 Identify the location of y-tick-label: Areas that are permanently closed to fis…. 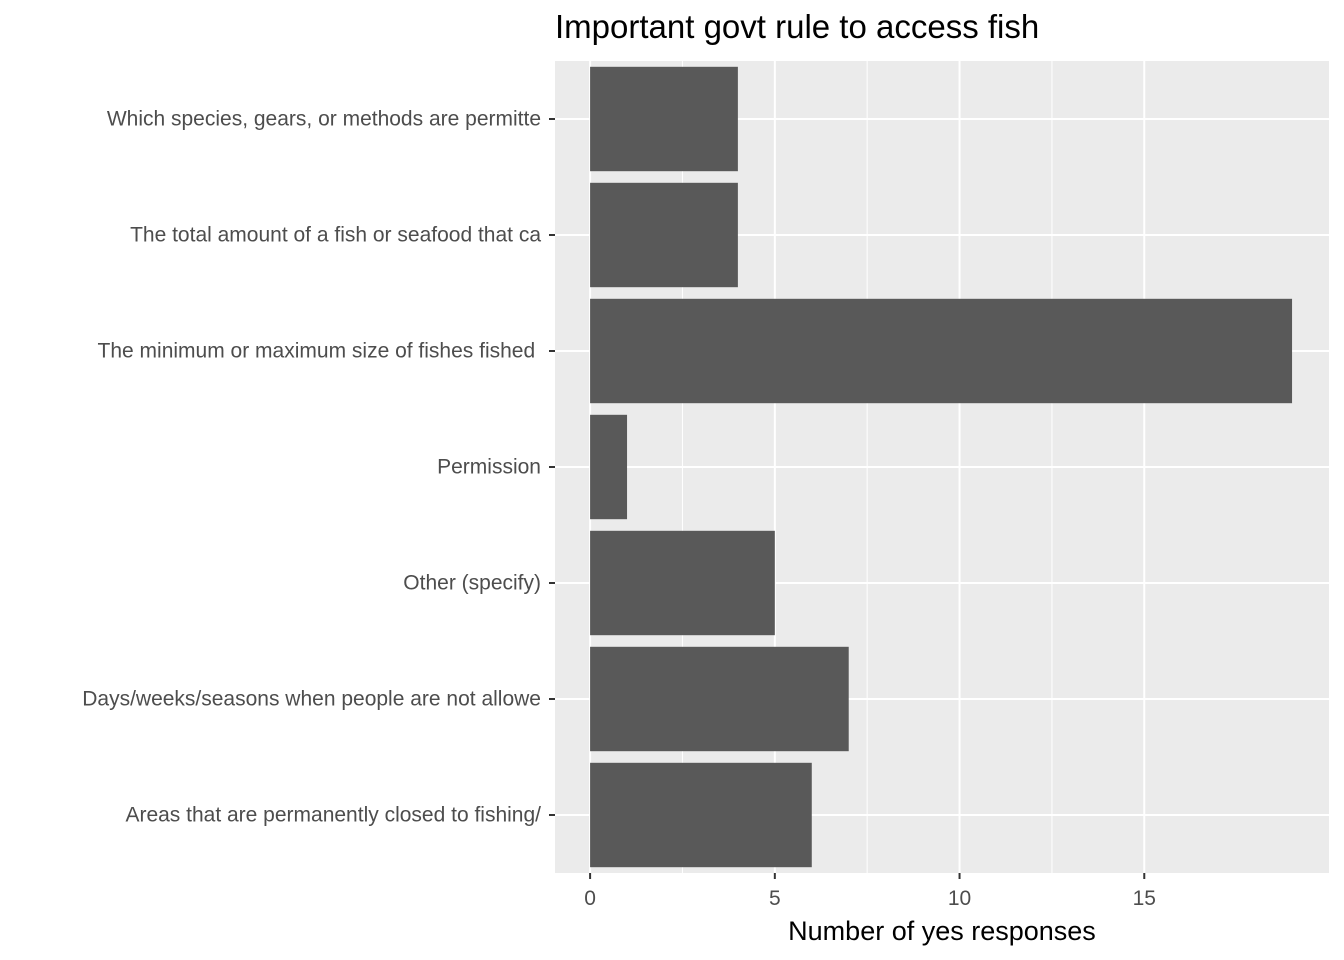
(333, 815).